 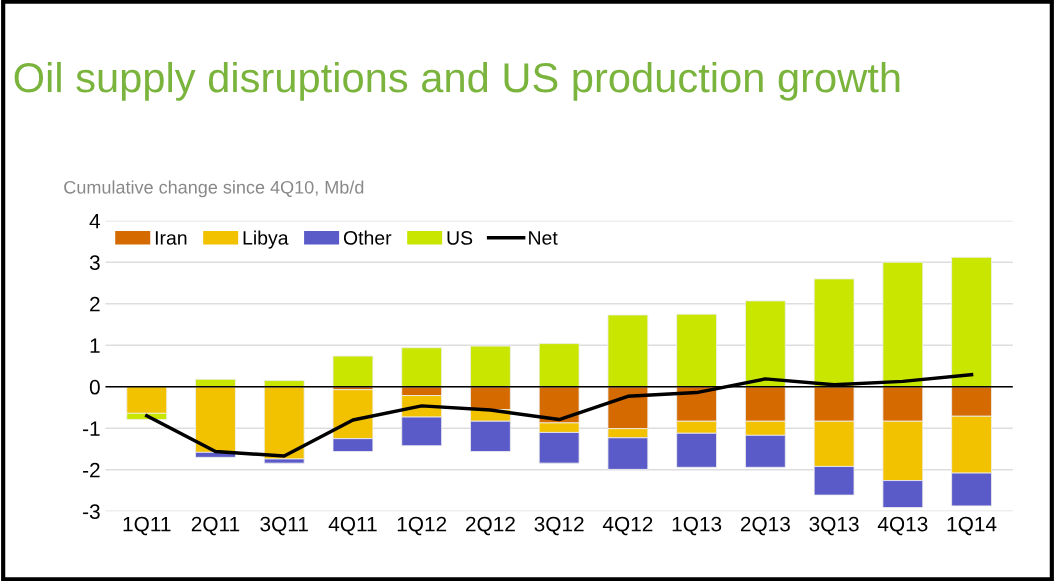 What do you see at coordinates (95, 221) in the screenshot?
I see `y-tick-label: 4` at bounding box center [95, 221].